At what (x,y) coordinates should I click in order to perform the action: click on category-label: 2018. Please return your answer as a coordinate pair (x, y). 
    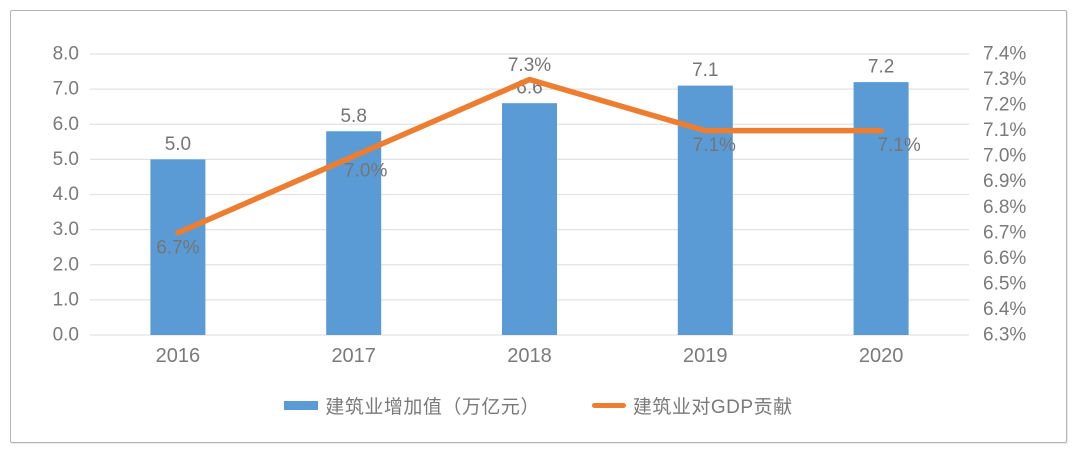
    Looking at the image, I should click on (529, 356).